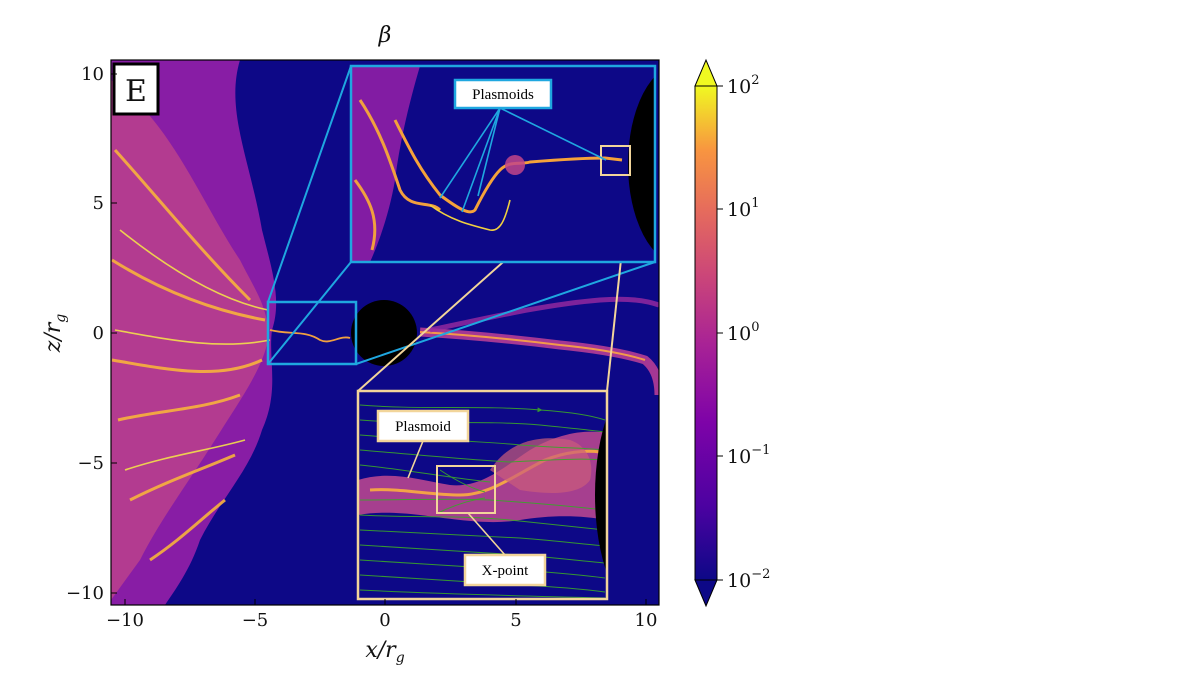 The width and height of the screenshot is (1200, 675). What do you see at coordinates (544, 314) in the screenshot?
I see `upper-right-wisp` at bounding box center [544, 314].